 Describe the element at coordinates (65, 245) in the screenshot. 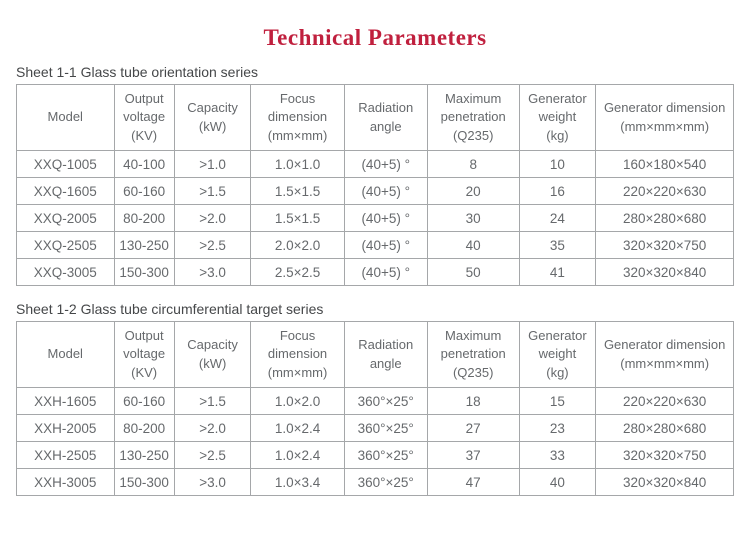

I see `cell-model: XXQ-2505` at that location.